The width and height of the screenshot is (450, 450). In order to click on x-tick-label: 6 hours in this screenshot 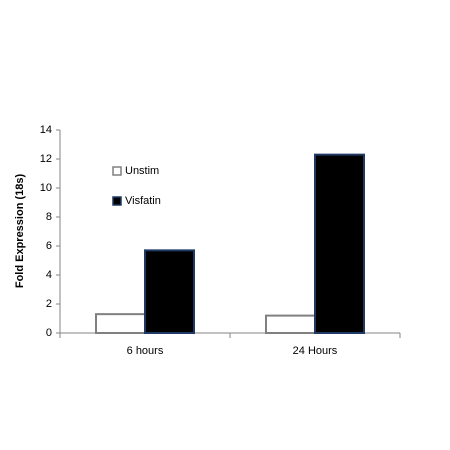, I will do `click(145, 351)`.